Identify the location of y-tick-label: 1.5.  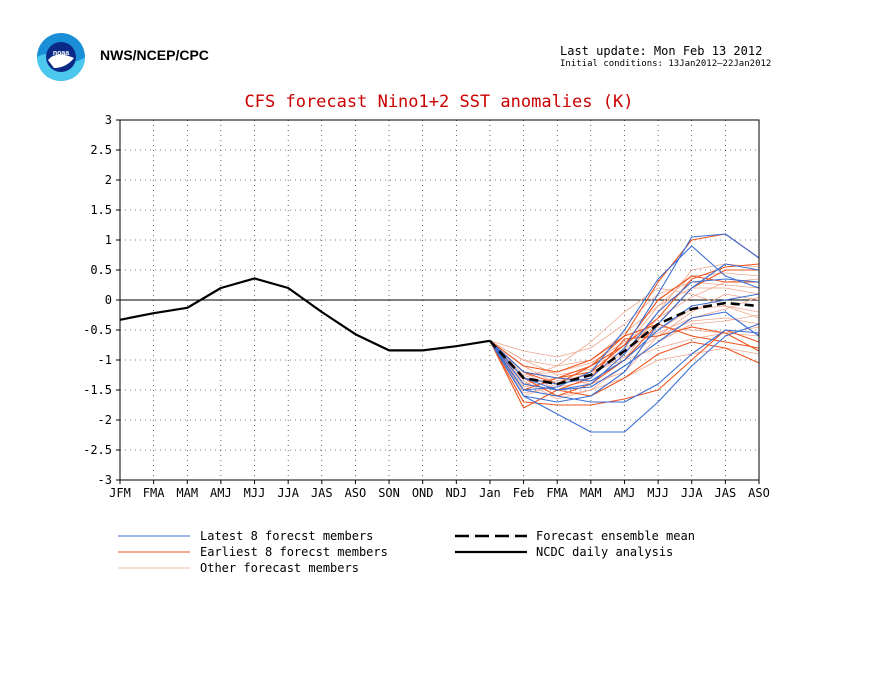
(101, 210).